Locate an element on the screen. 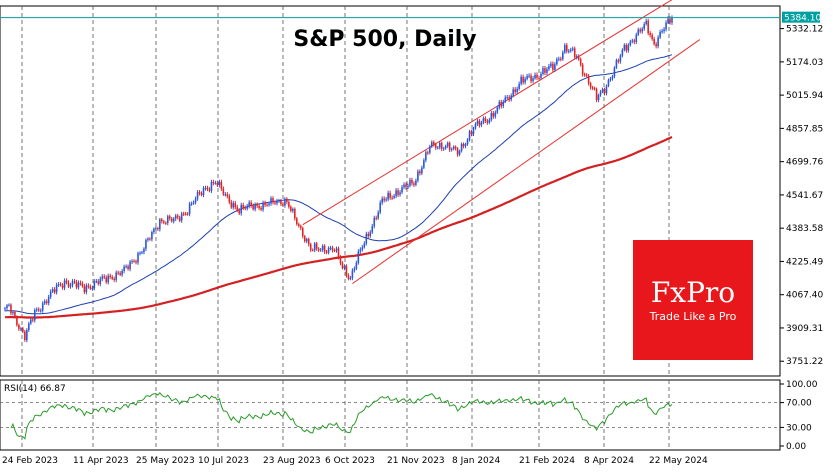  rsi-label: RSI(14) 66.87 is located at coordinates (35, 389).